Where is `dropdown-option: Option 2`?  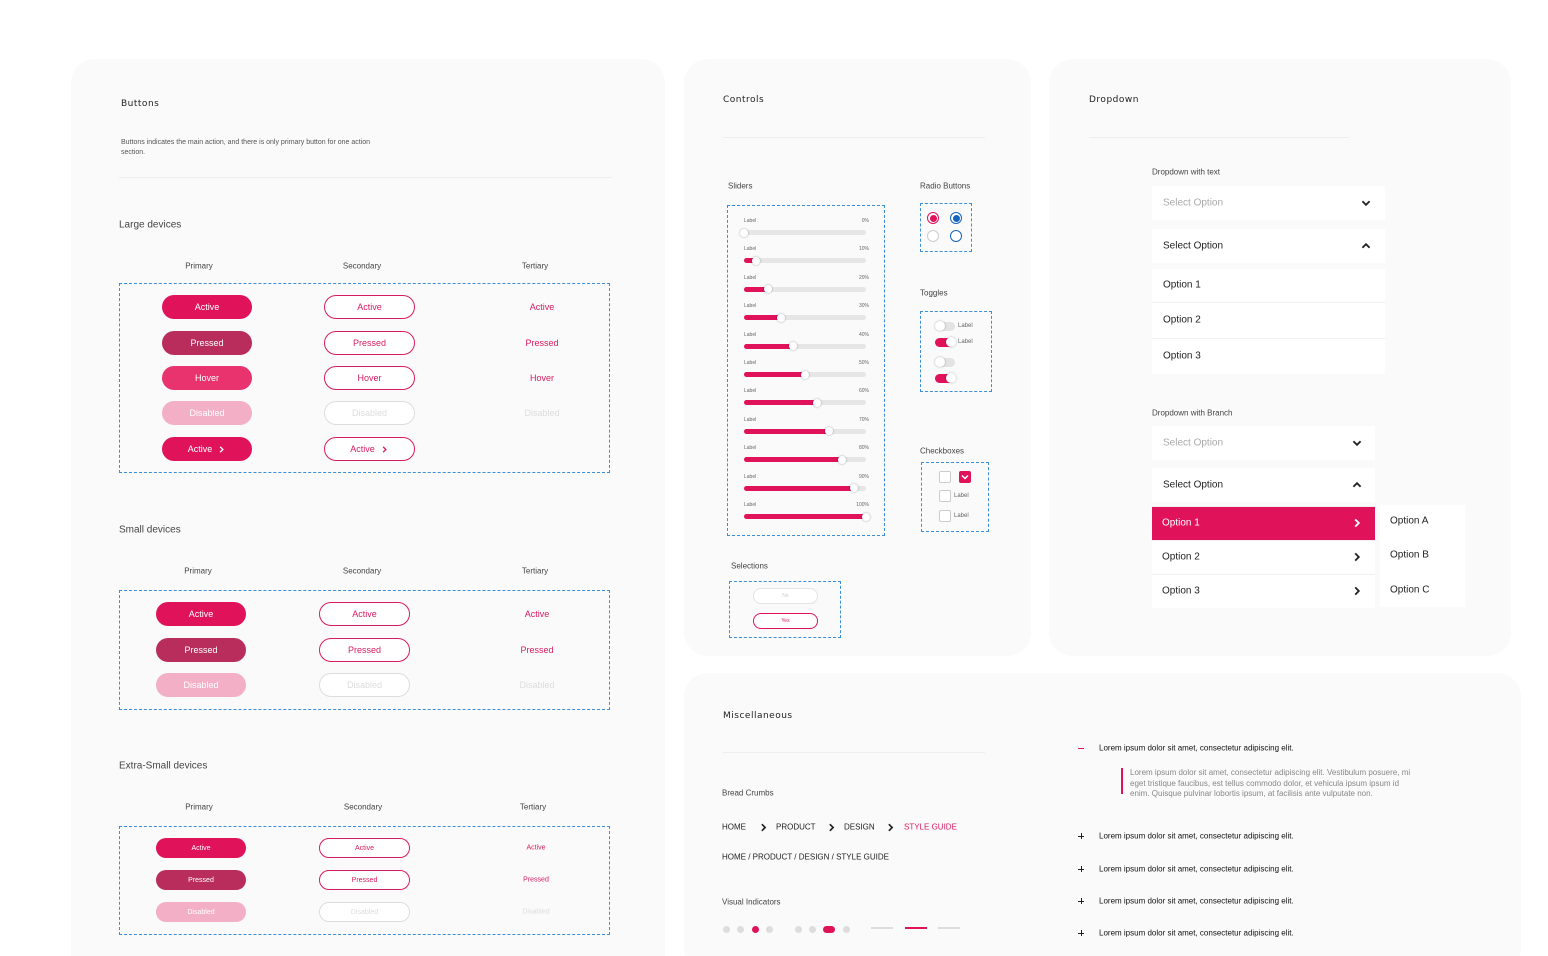 dropdown-option: Option 2 is located at coordinates (1182, 320).